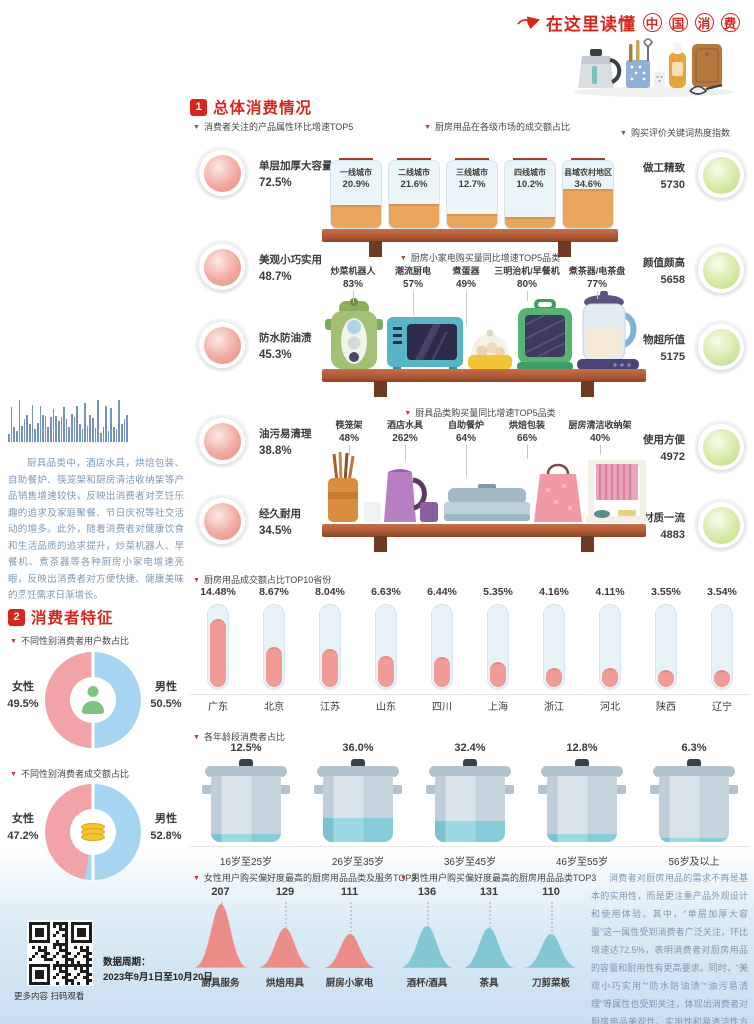 The image size is (754, 1024). Describe the element at coordinates (664, 339) in the screenshot. I see `keyword-name: 物超所值` at that location.